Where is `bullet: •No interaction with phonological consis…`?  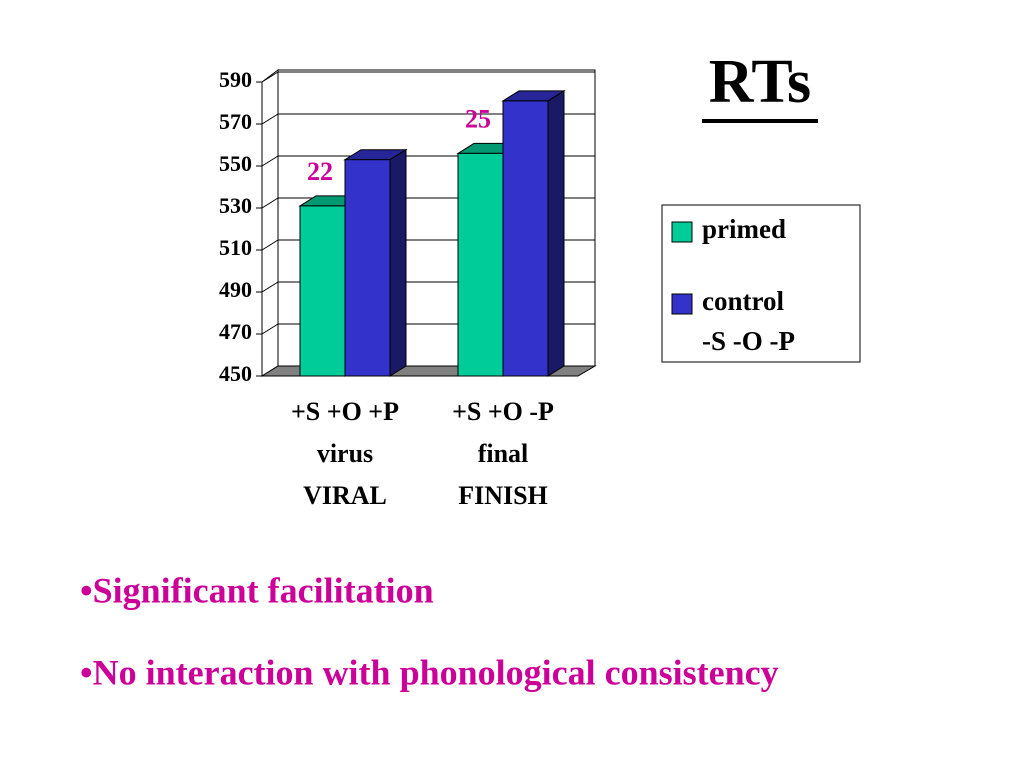 bullet: •No interaction with phonological consis… is located at coordinates (429, 672).